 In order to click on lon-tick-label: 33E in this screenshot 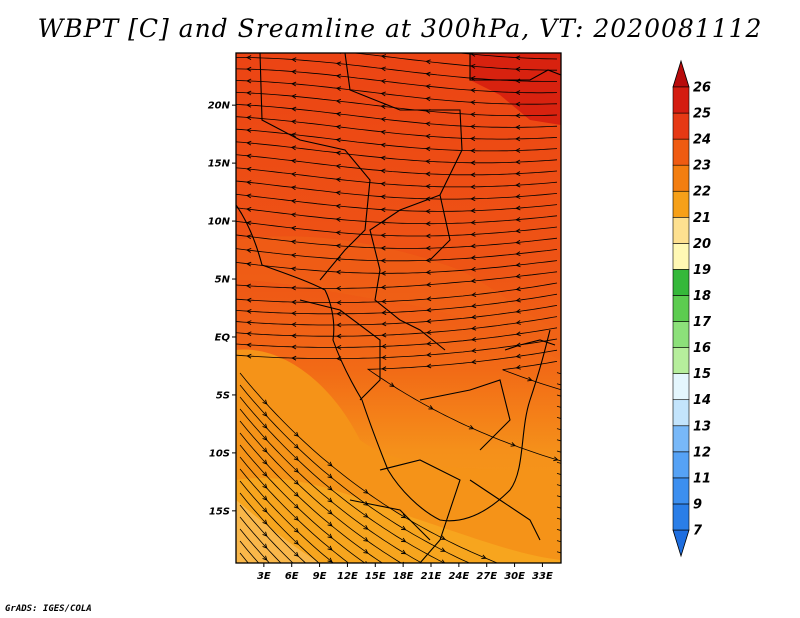, I will do `click(542, 576)`.